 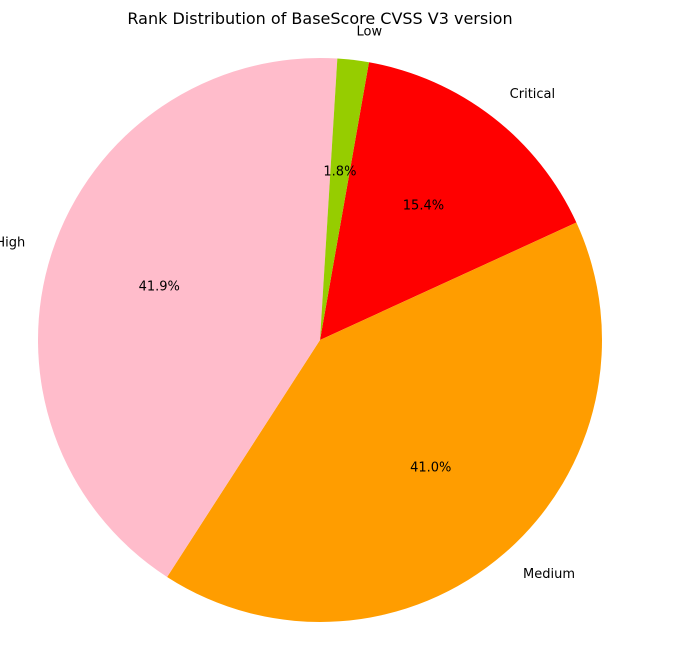 What do you see at coordinates (12, 243) in the screenshot?
I see `slice-label-high: High` at bounding box center [12, 243].